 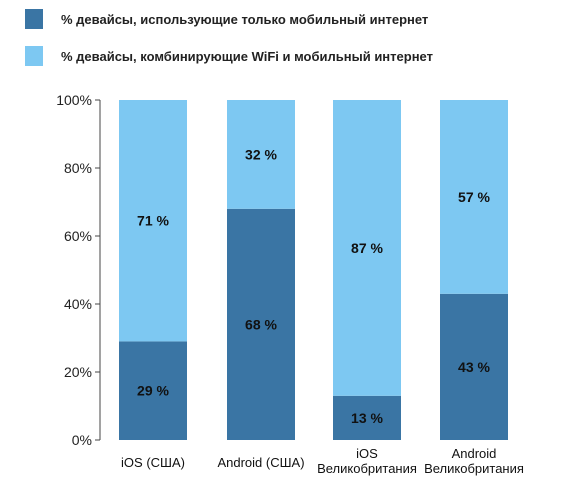 What do you see at coordinates (153, 462) in the screenshot?
I see `x-category-label-0-line-0: iOS (США)` at bounding box center [153, 462].